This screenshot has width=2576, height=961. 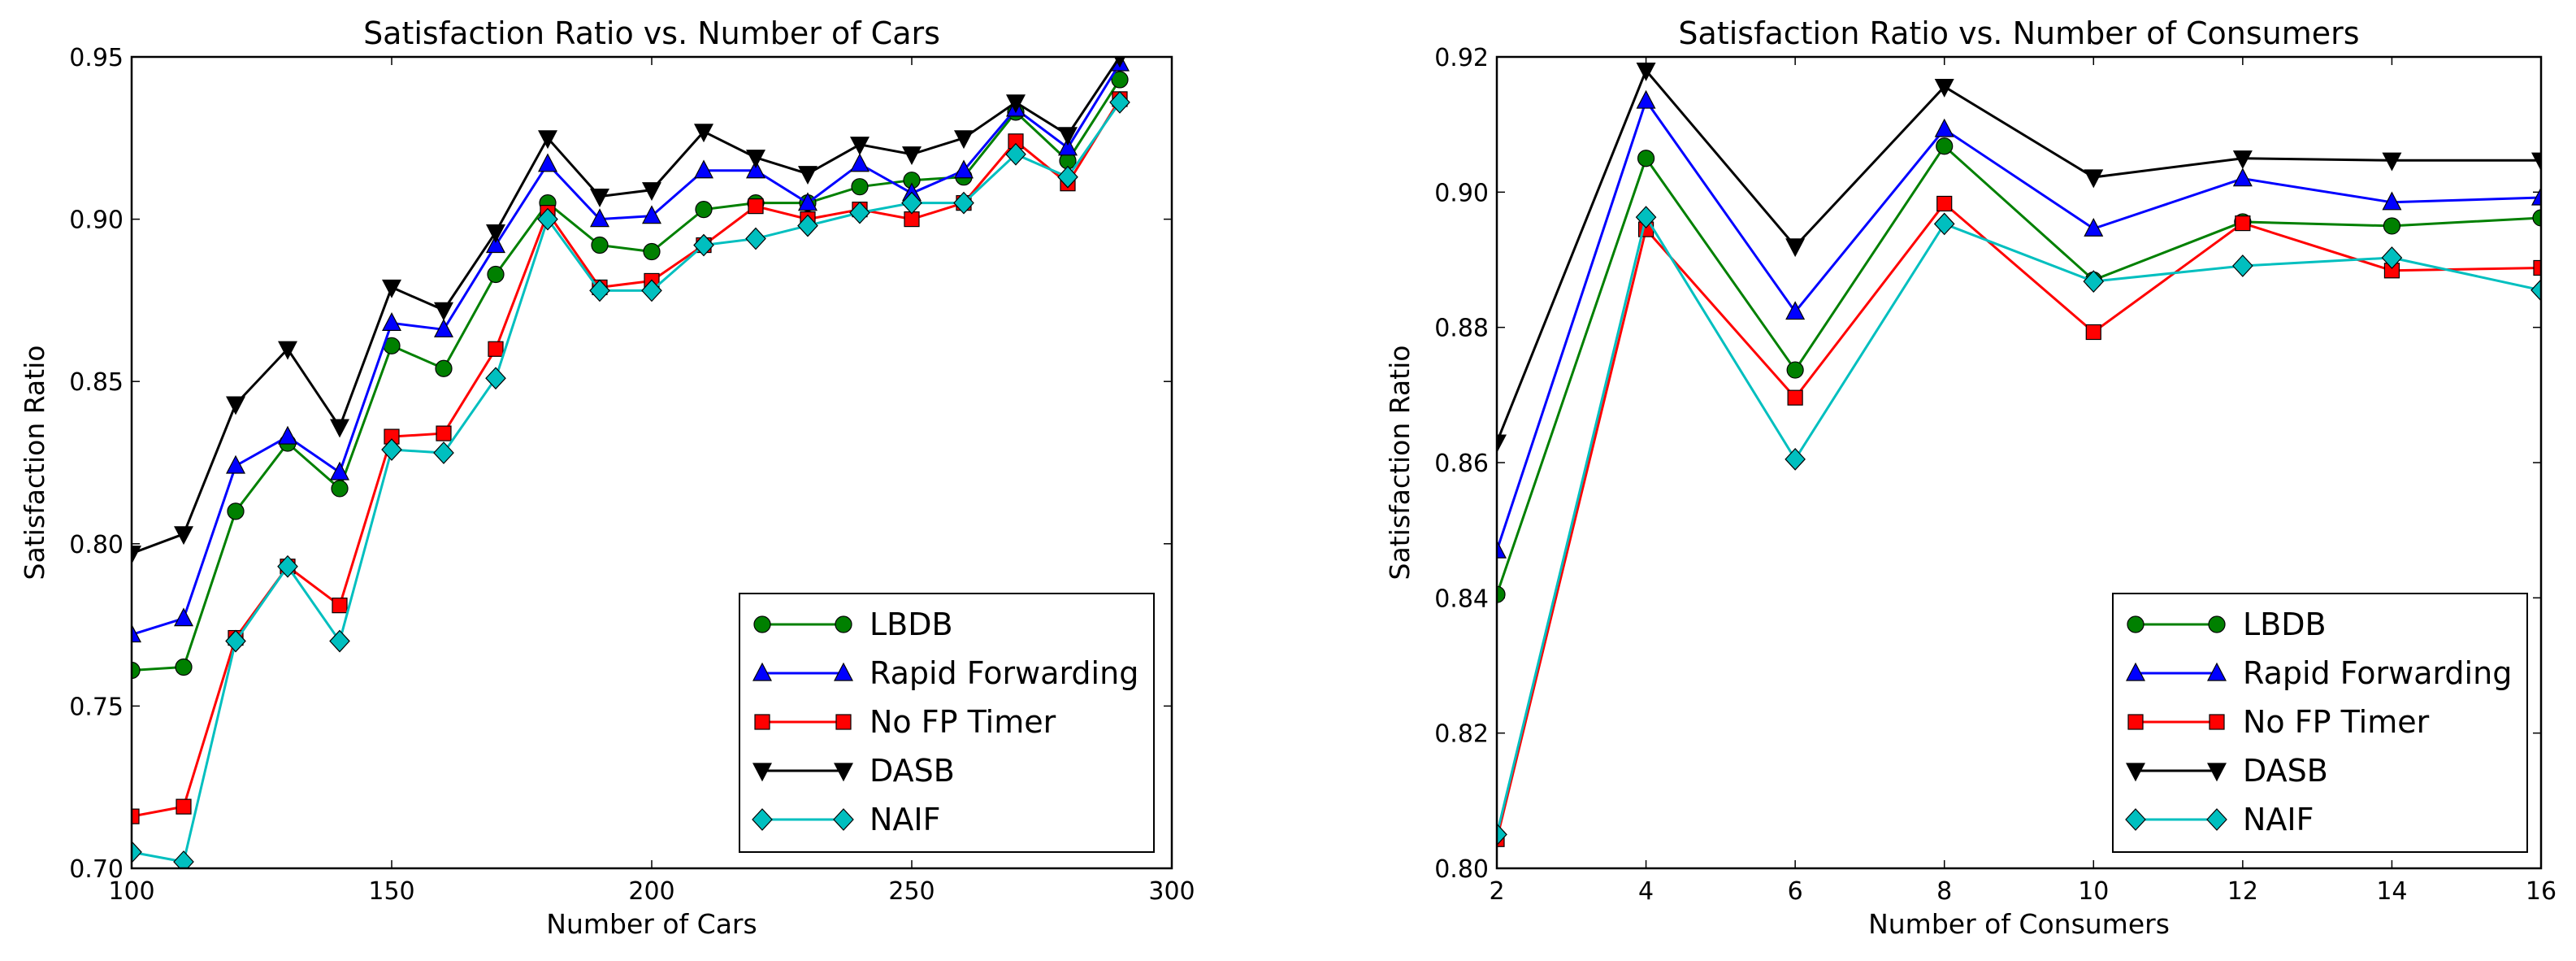 I want to click on x-tick-label: 2, so click(x=1497, y=891).